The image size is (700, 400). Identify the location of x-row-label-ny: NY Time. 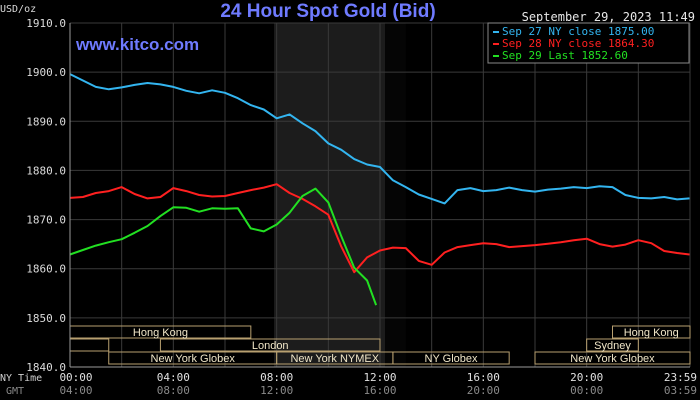
(21, 378).